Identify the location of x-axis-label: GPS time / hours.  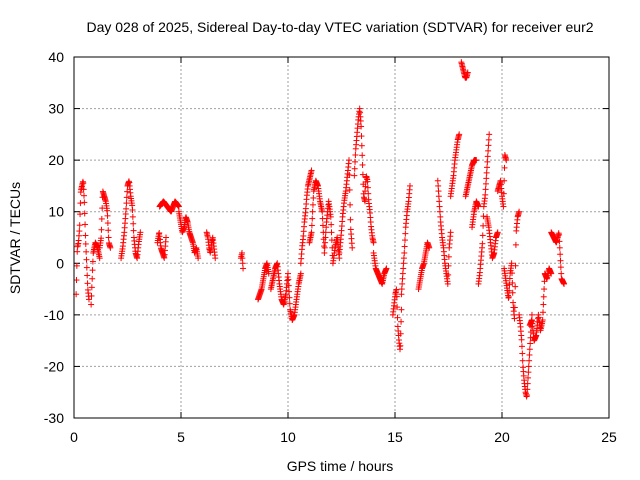
(340, 466).